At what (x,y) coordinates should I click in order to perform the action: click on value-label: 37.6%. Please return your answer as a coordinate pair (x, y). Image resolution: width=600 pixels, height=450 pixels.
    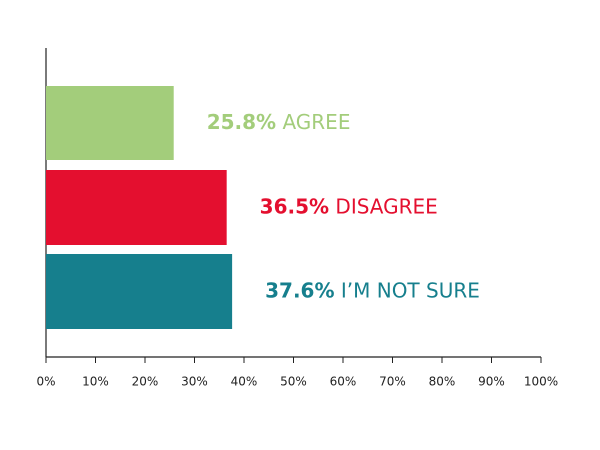
    Looking at the image, I should click on (299, 290).